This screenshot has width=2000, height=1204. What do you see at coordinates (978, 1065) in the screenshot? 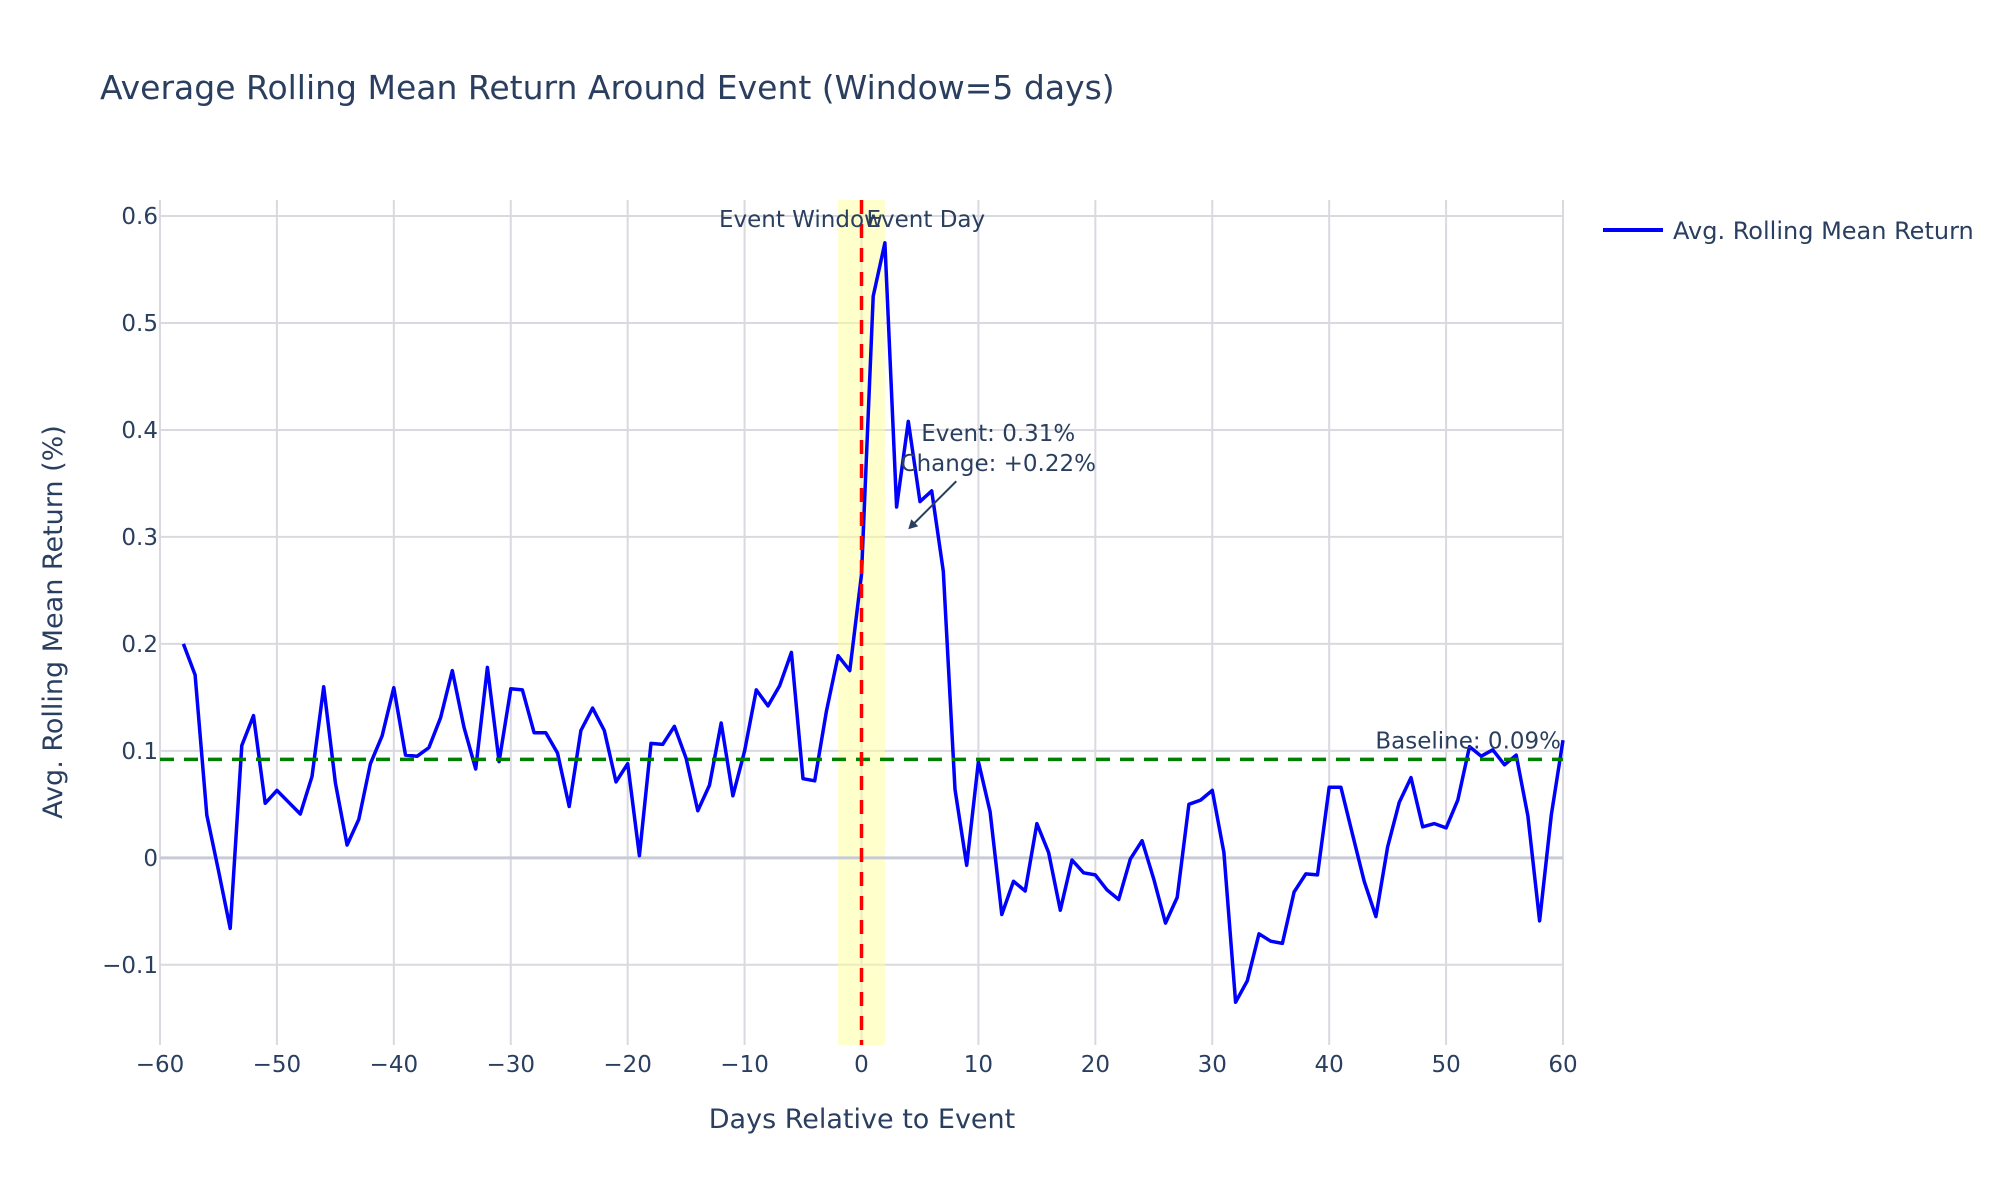
I see `x-tick-label: 10` at bounding box center [978, 1065].